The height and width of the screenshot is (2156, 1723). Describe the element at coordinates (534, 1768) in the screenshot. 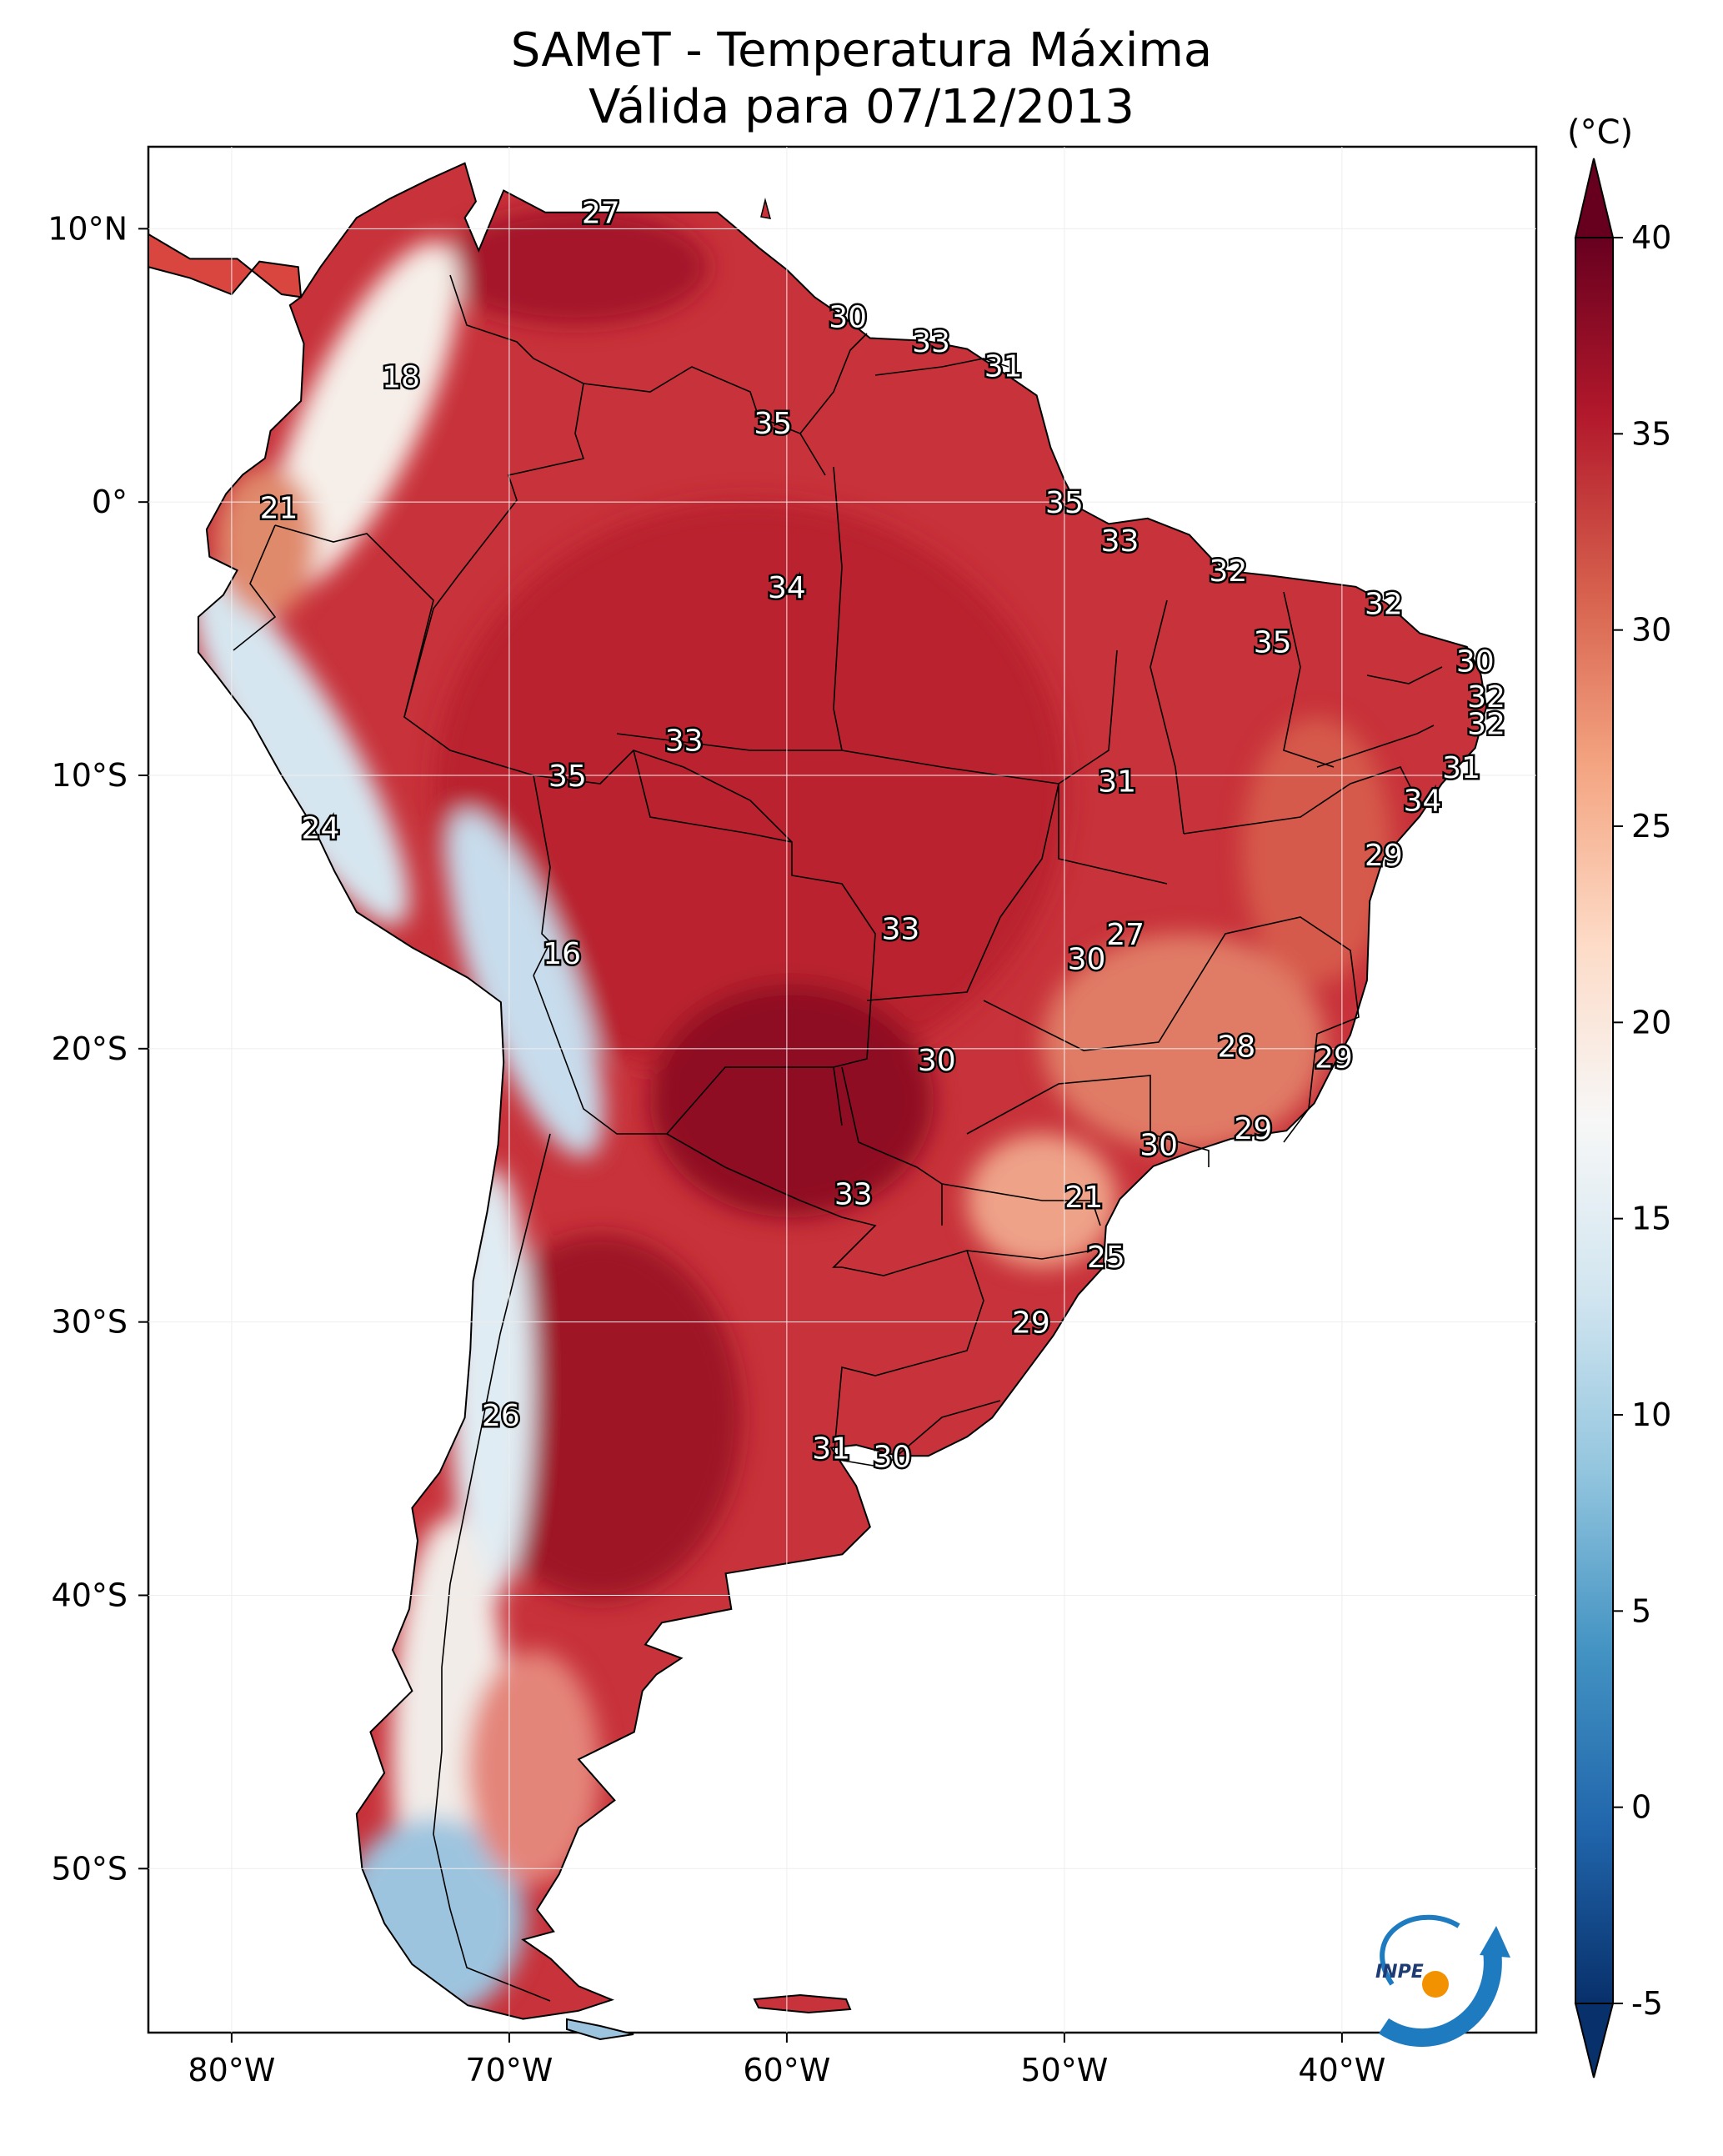

I see `mild-zone-patagonia-east` at that location.